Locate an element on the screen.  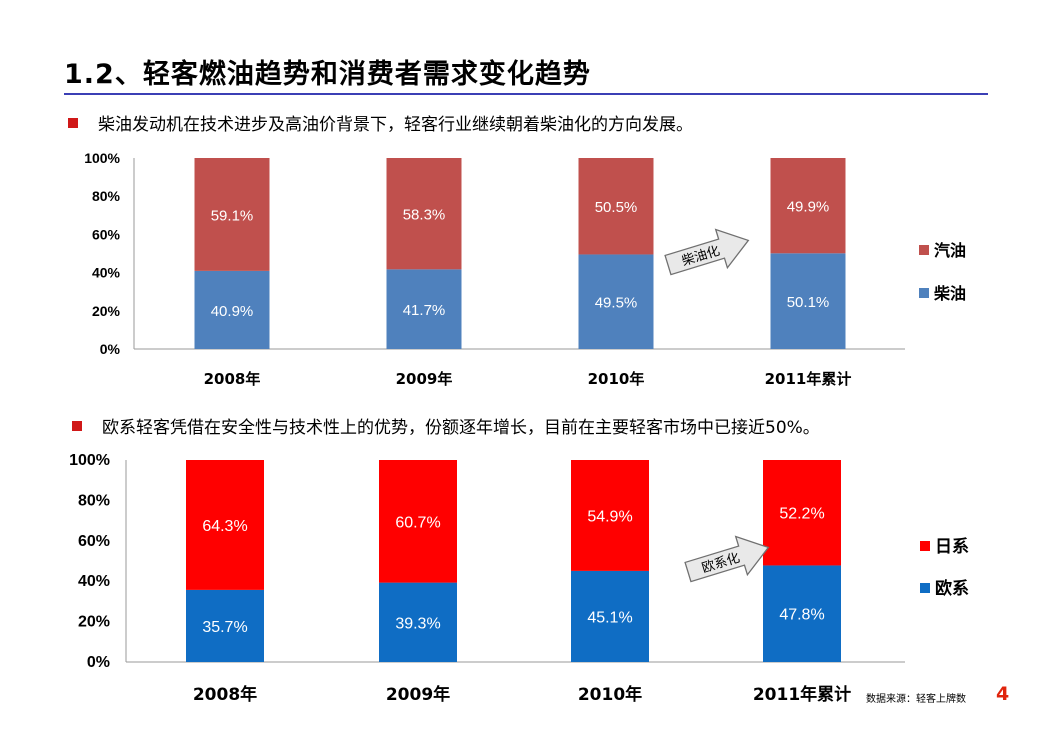
data-label: 52.2% is located at coordinates (801, 514).